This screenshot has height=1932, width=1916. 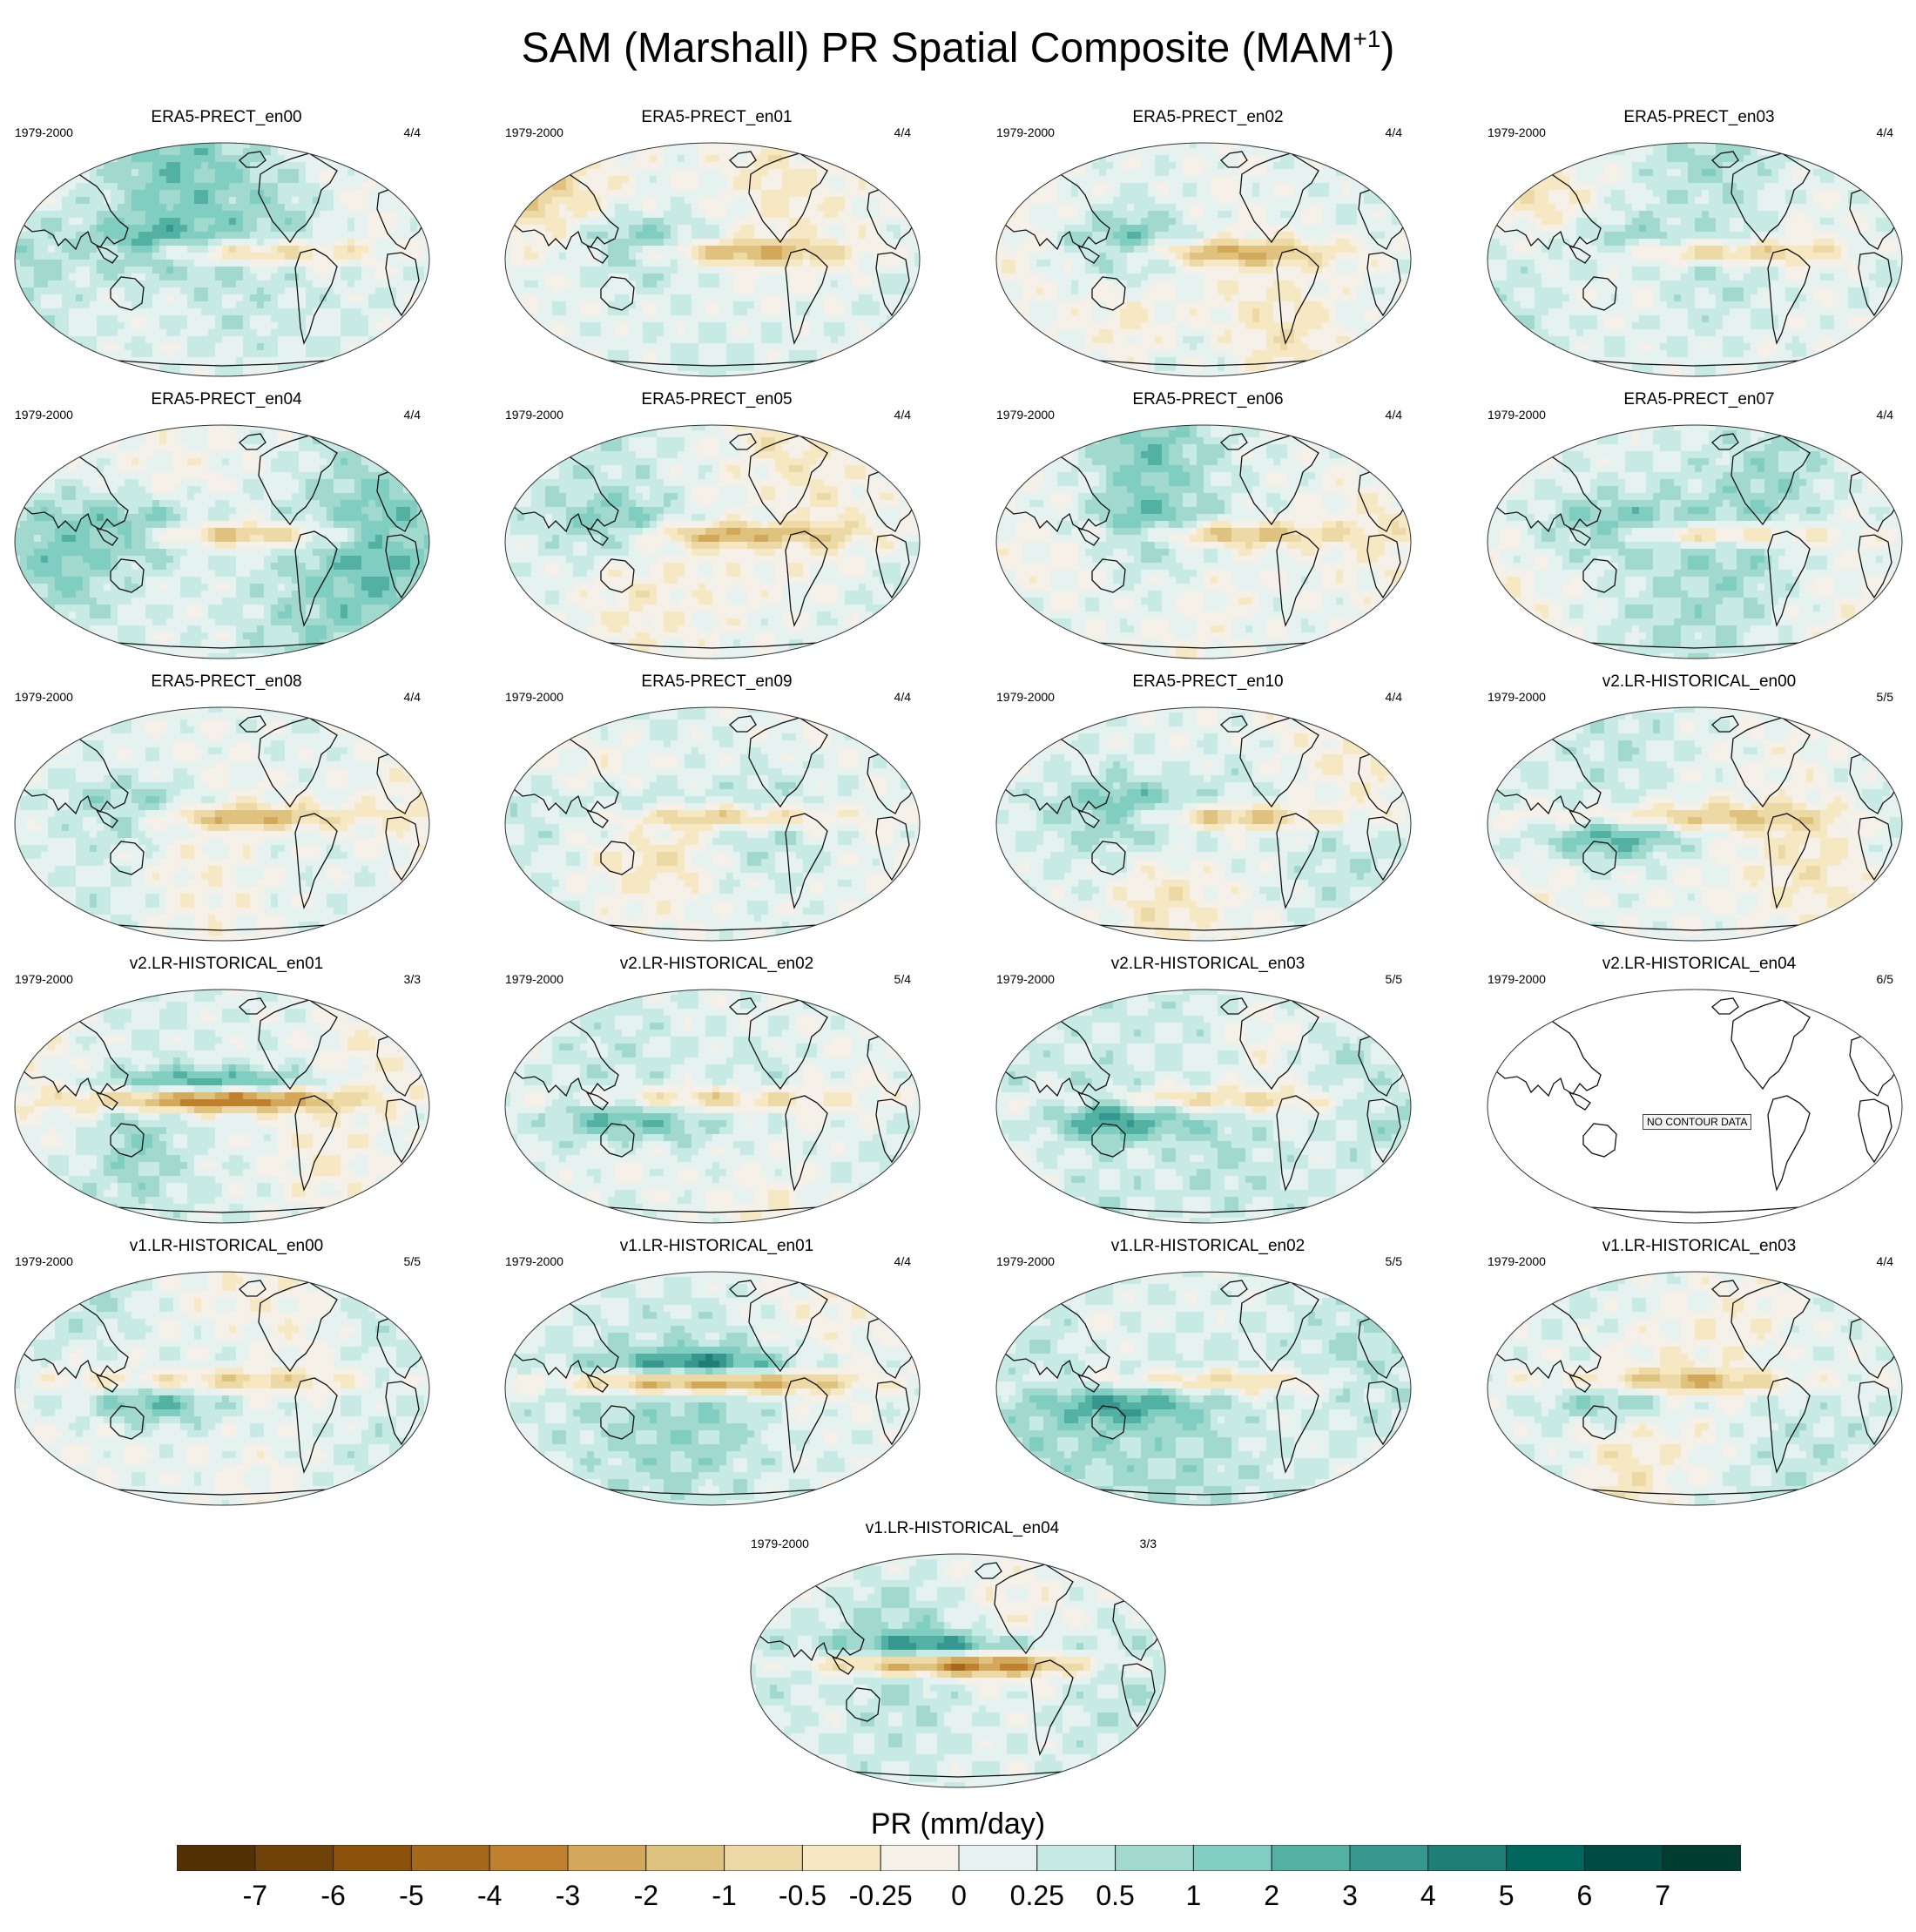 I want to click on panel-title: ERA5-PRECT_en08, so click(x=226, y=682).